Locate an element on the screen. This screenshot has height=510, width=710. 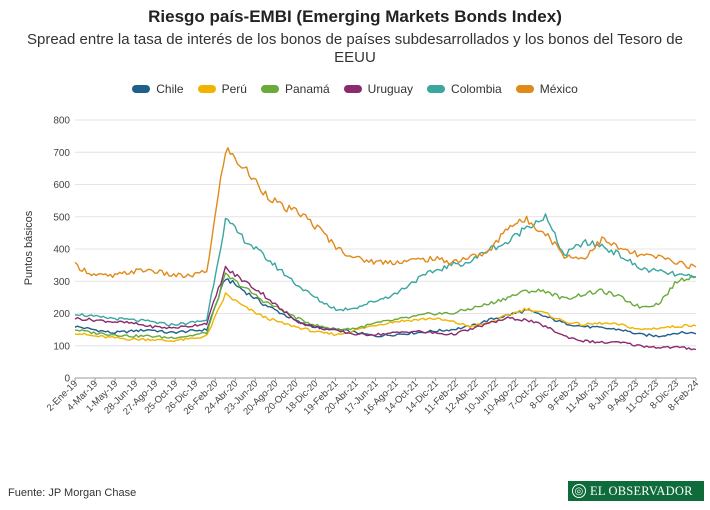
legend-item-chile: Chile is located at coordinates (158, 89).